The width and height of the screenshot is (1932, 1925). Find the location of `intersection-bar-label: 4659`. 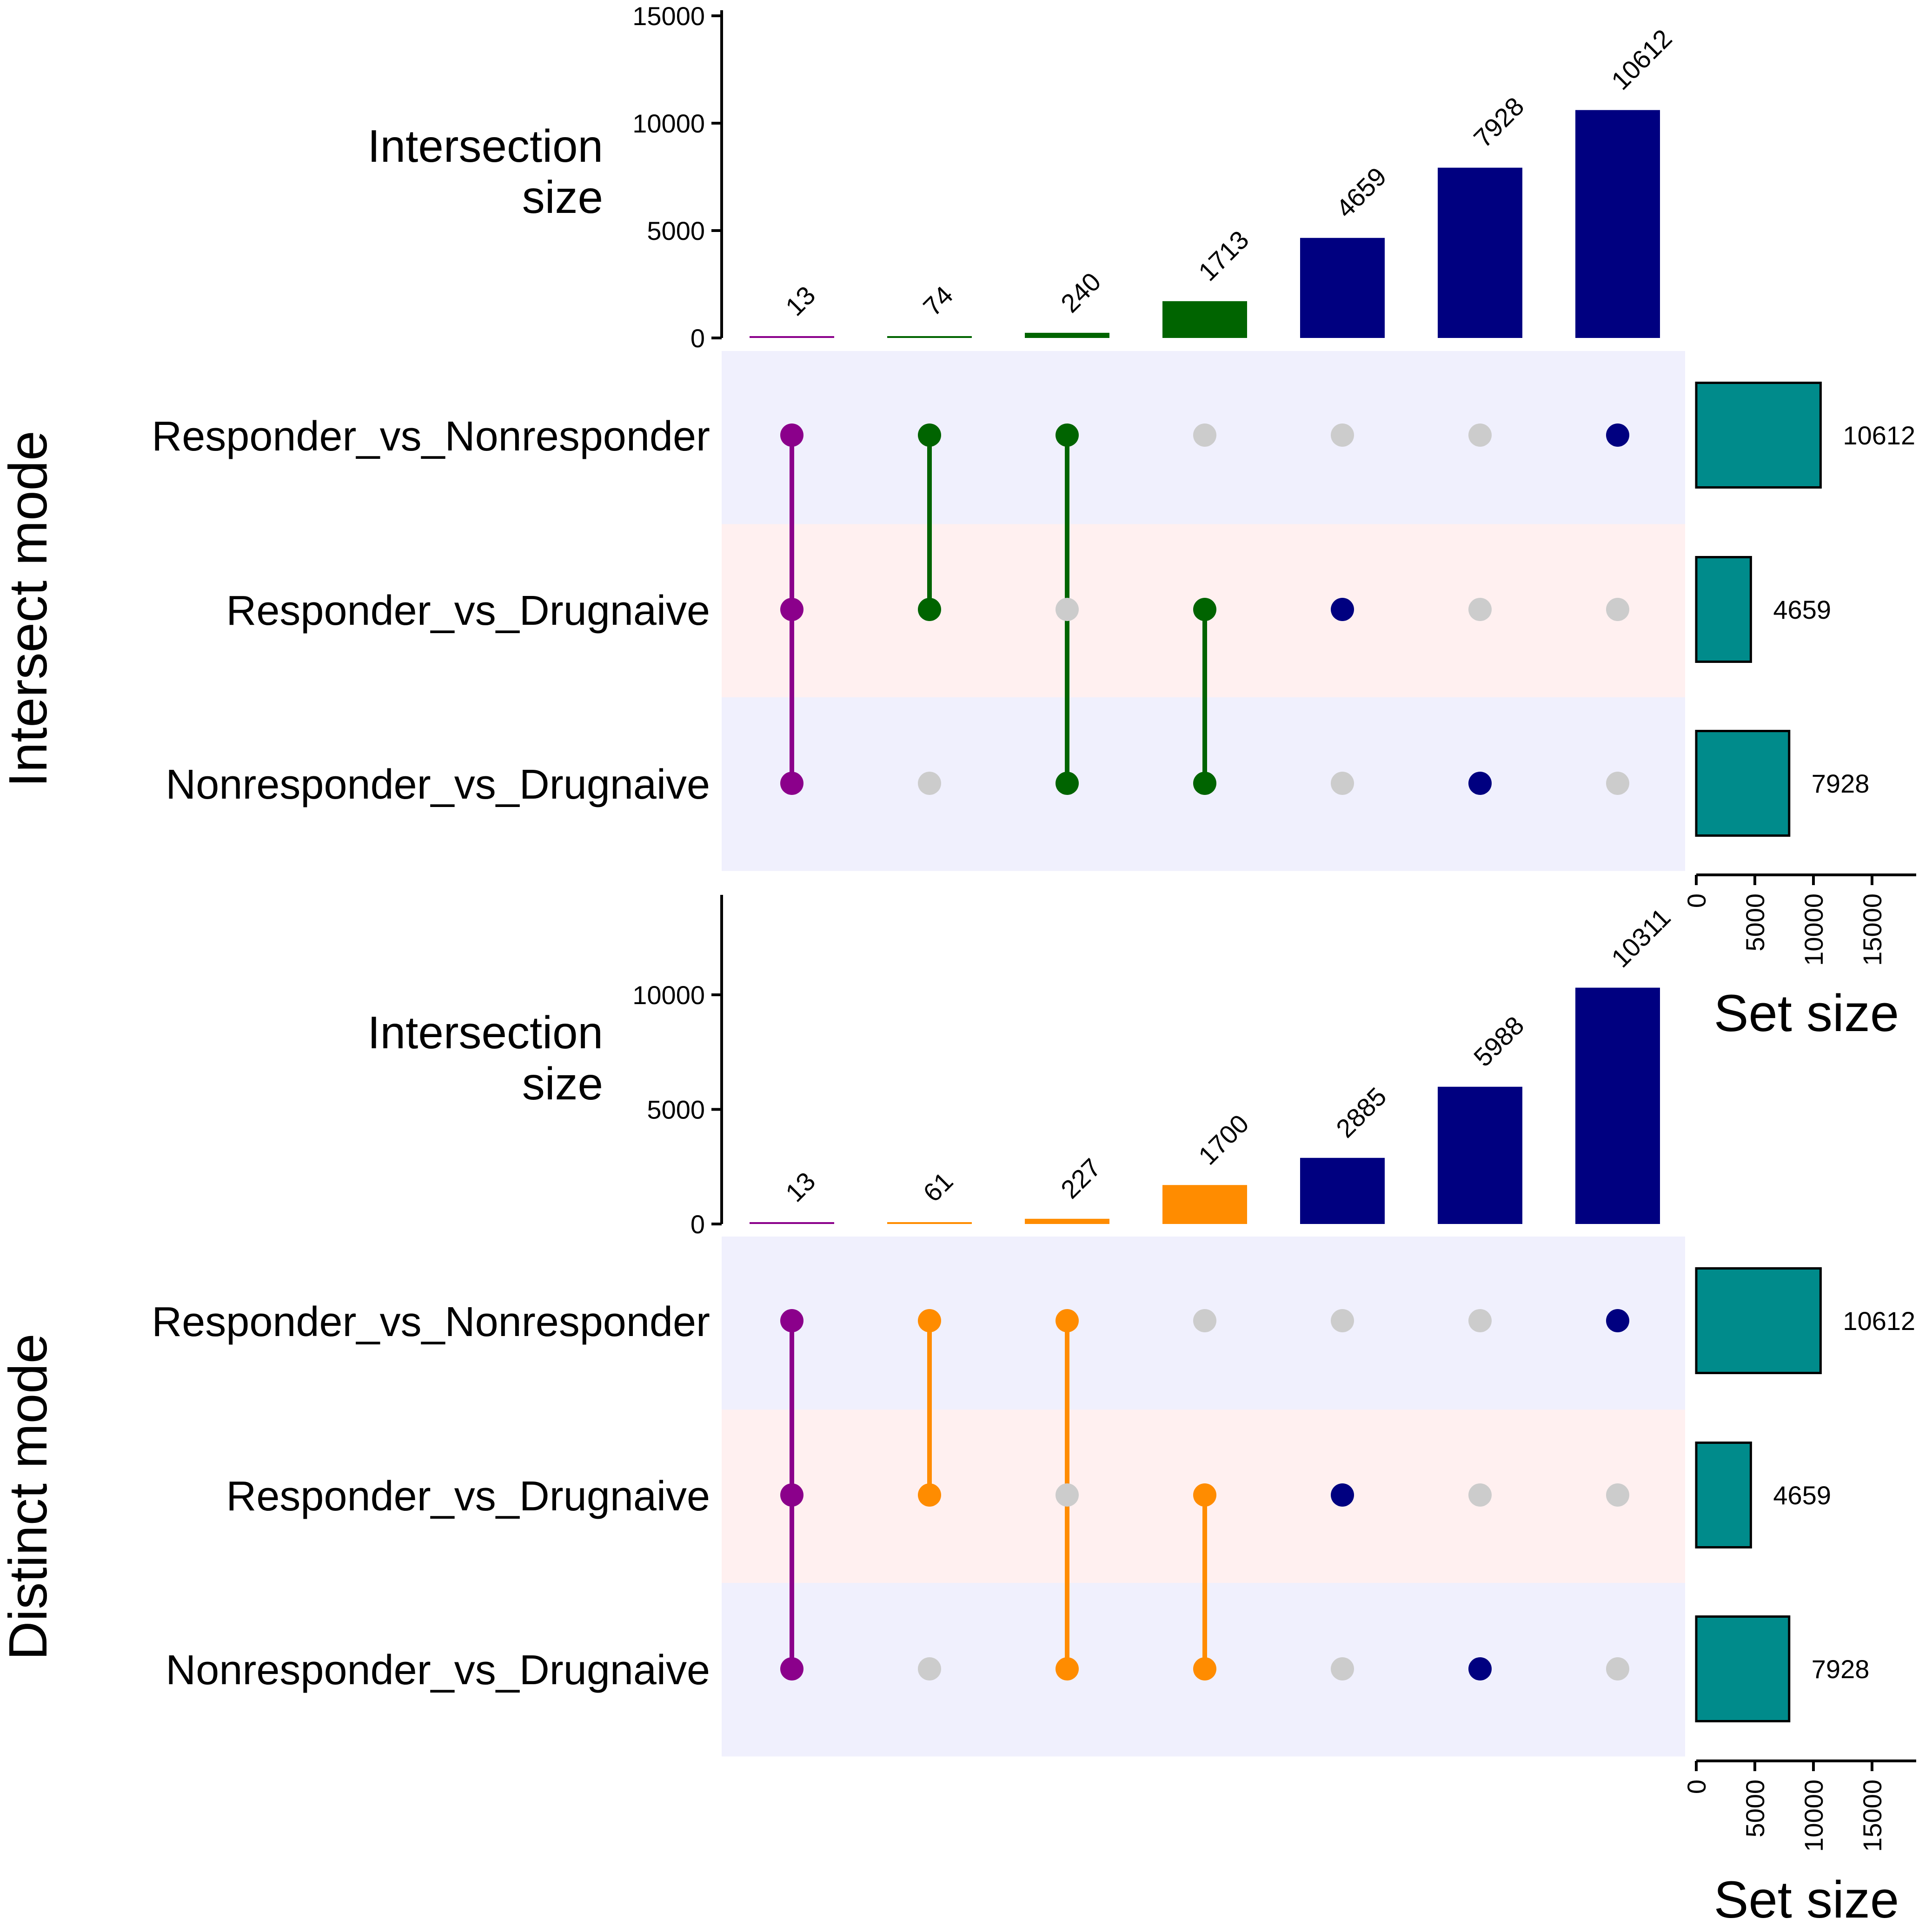

intersection-bar-label: 4659 is located at coordinates (1361, 193).